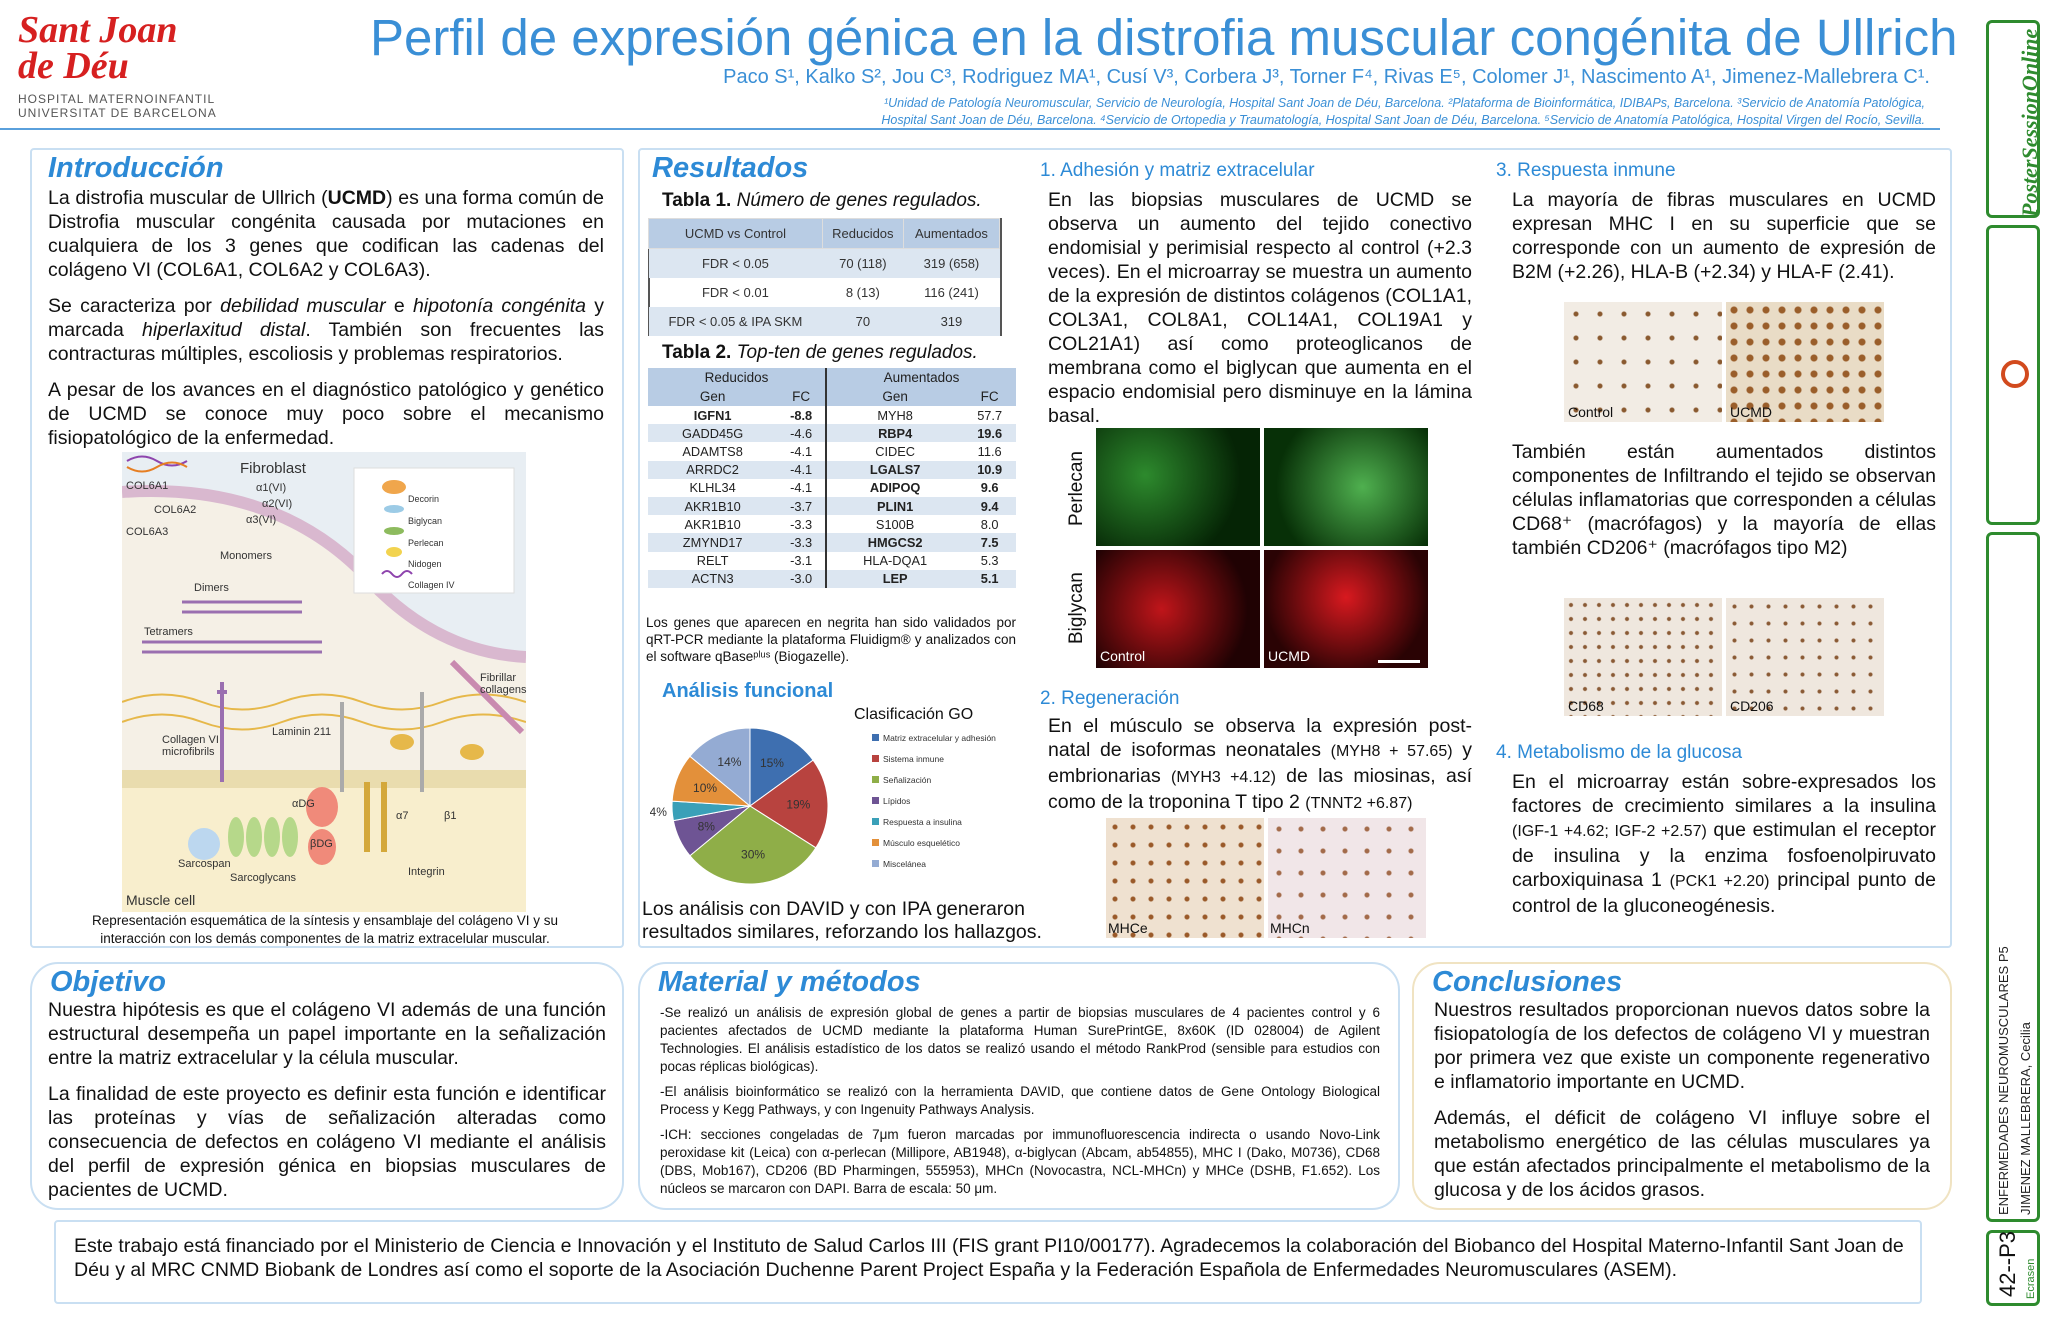  What do you see at coordinates (904, 864) in the screenshot?
I see `legend-label: Miscelánea` at bounding box center [904, 864].